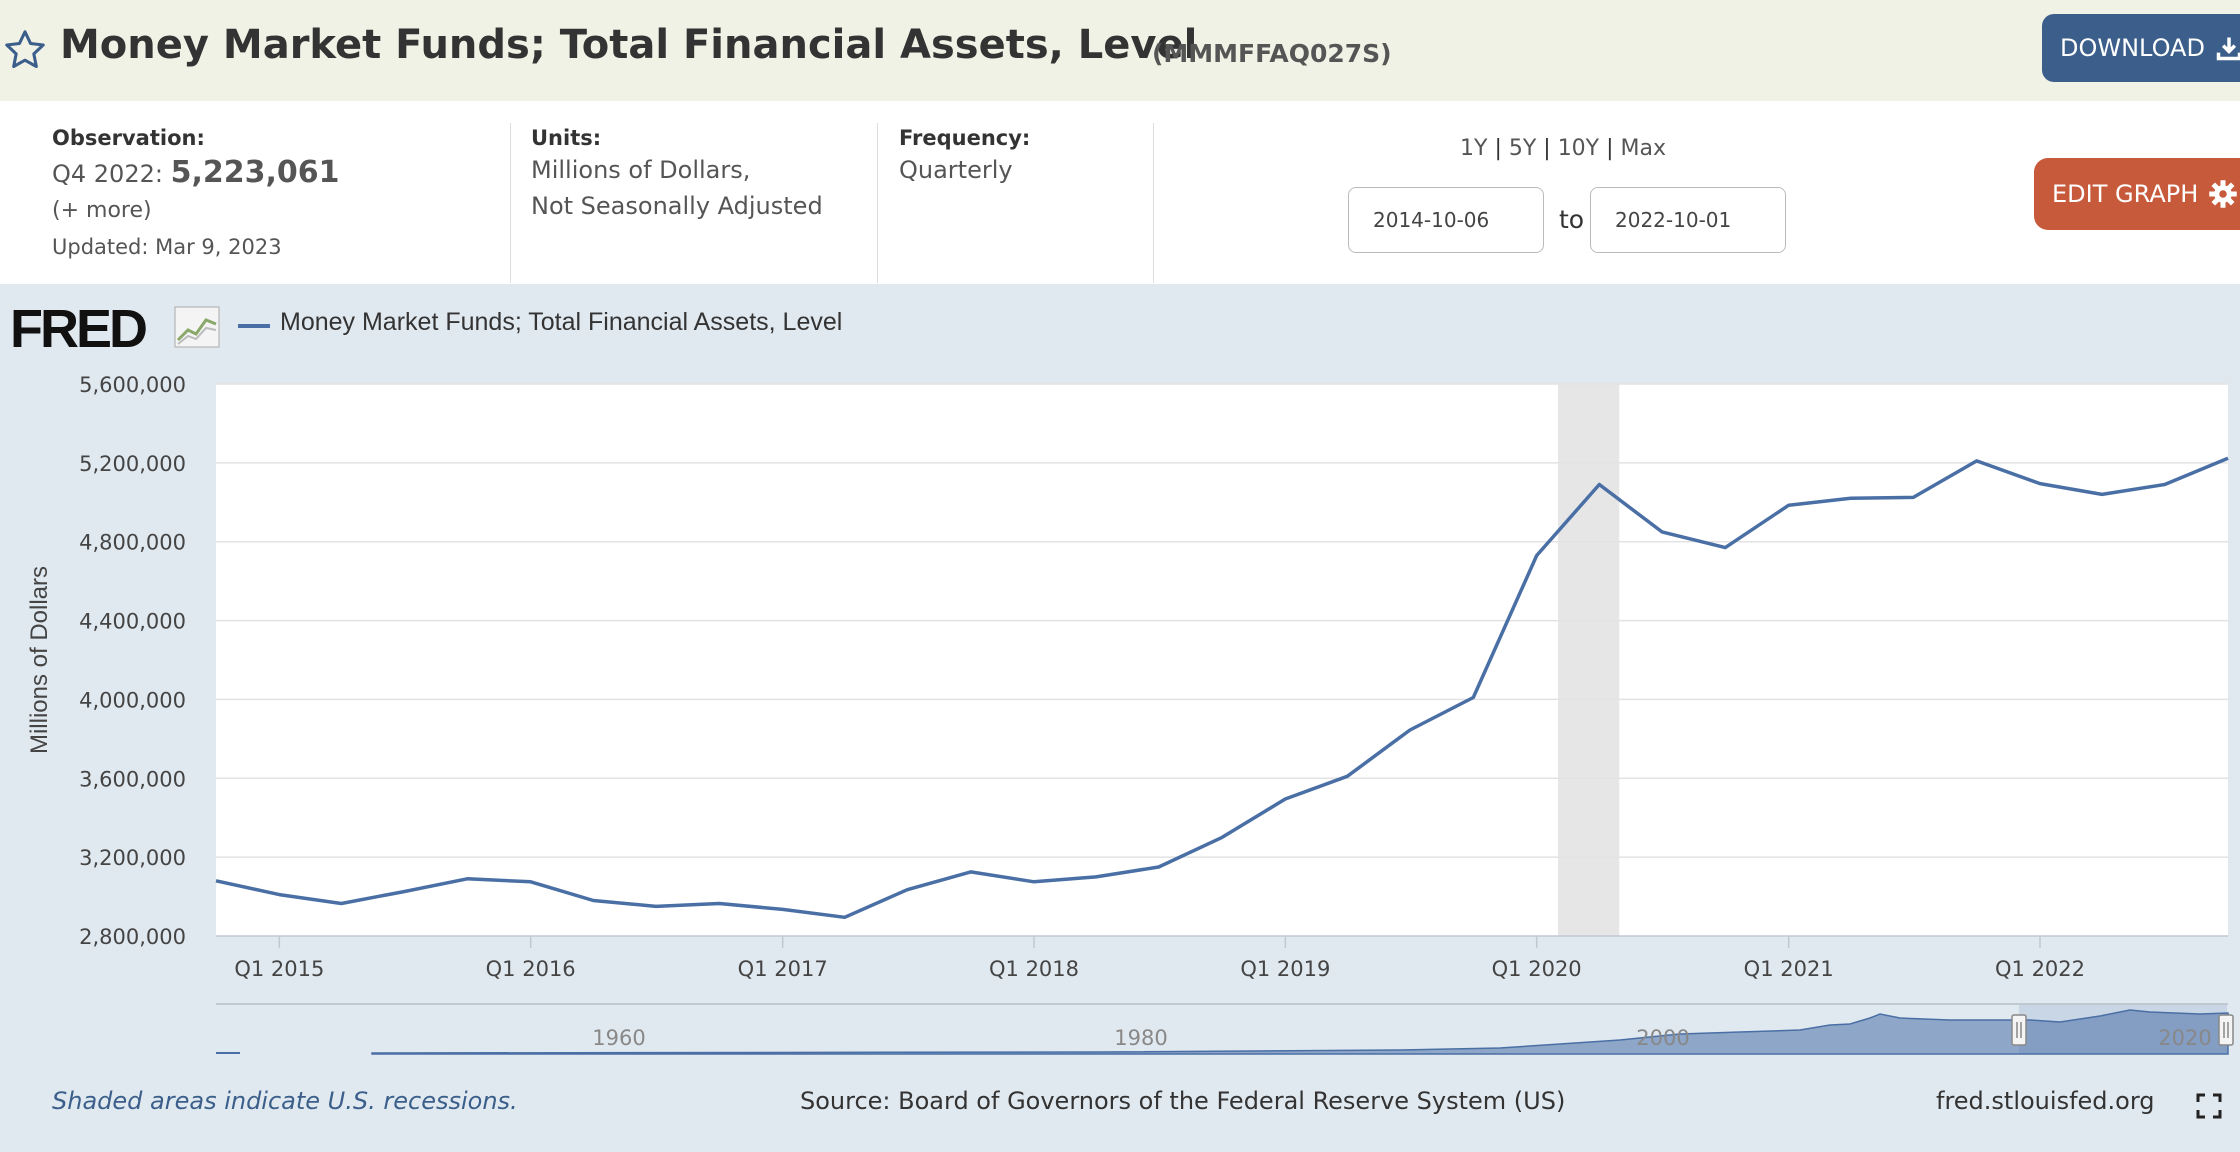  What do you see at coordinates (107, 174) in the screenshot?
I see `observation-period: Q4 2022:` at bounding box center [107, 174].